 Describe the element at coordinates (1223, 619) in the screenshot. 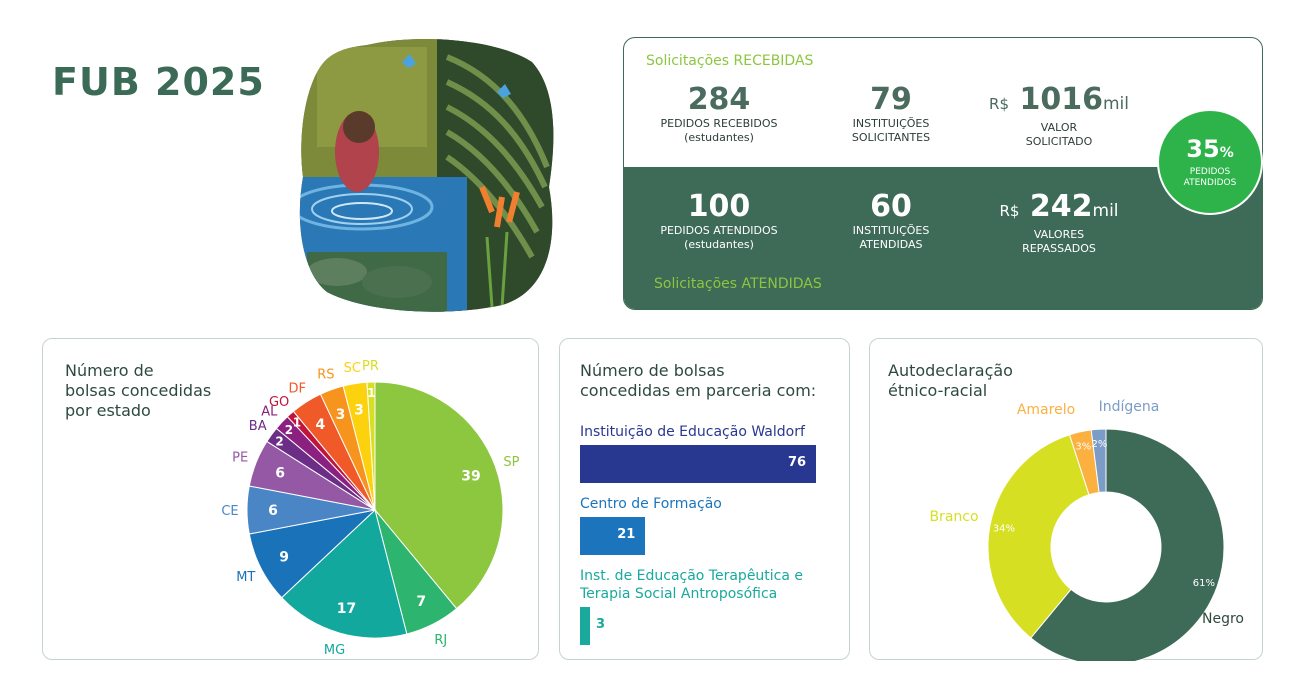

I see `category-label-negro: Negro` at that location.